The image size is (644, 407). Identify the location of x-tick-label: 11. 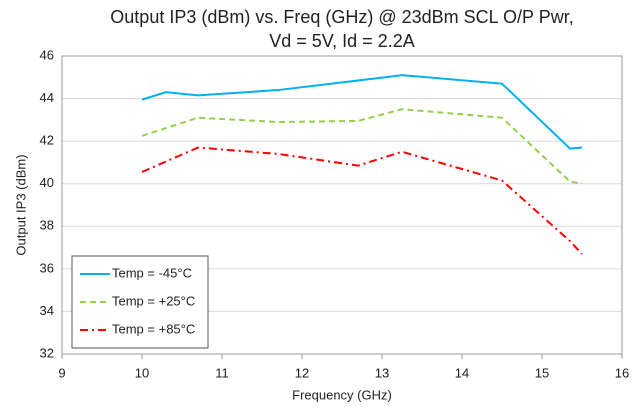
(222, 372).